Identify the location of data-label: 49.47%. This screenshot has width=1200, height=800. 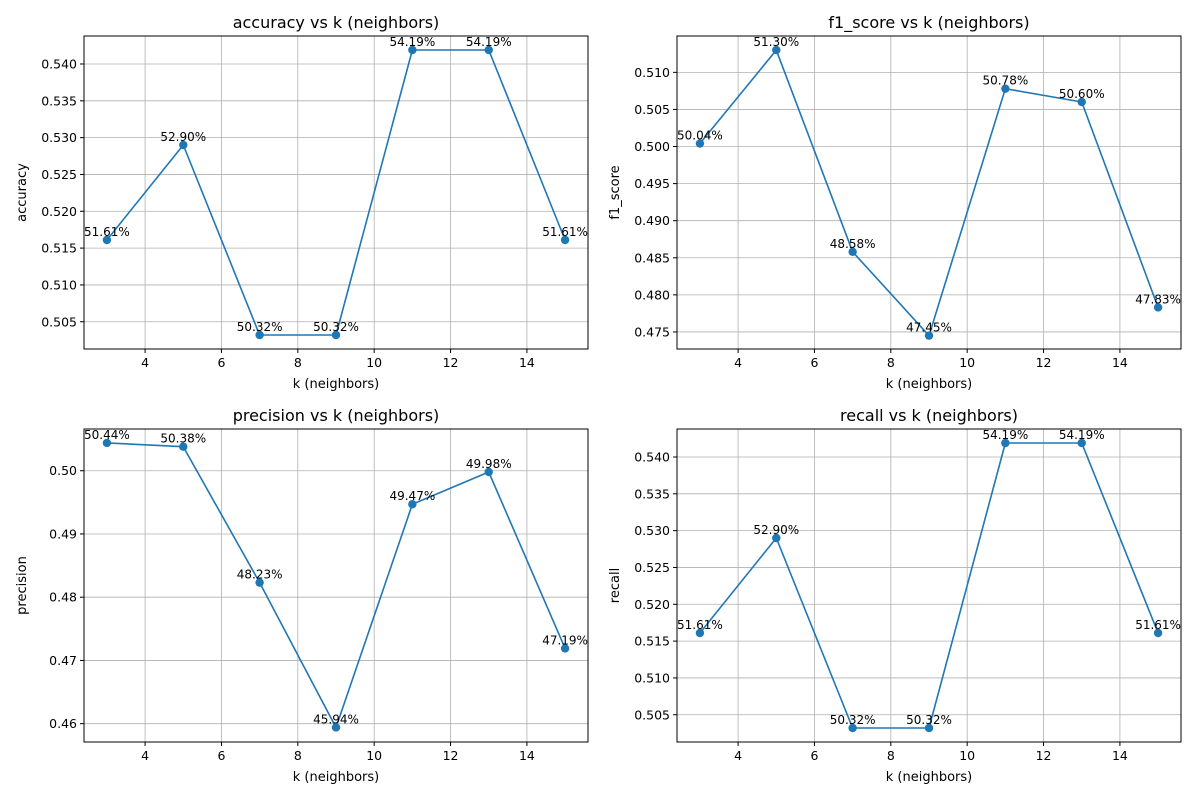
(412, 496).